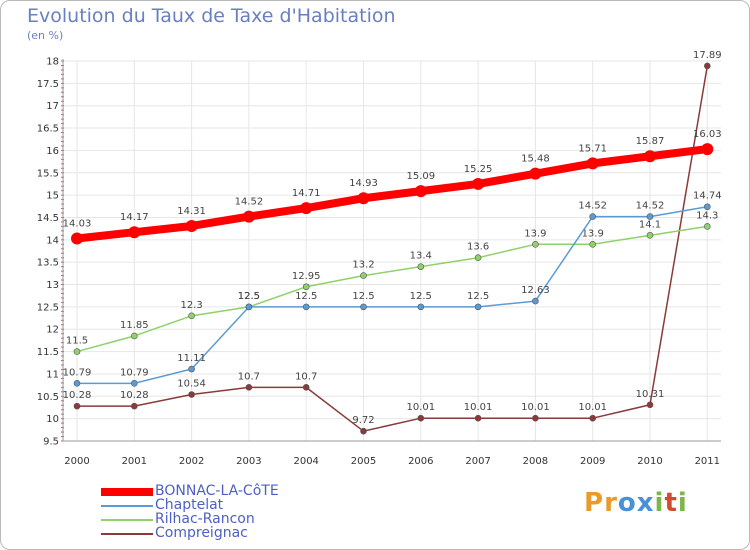 The width and height of the screenshot is (750, 550). Describe the element at coordinates (48, 397) in the screenshot. I see `y-tick-label: 10.5` at that location.